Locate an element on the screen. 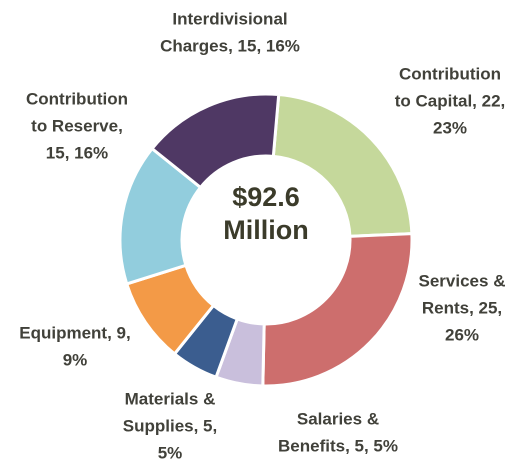 This screenshot has width=525, height=467. data-label: Interdivisional is located at coordinates (229, 18).